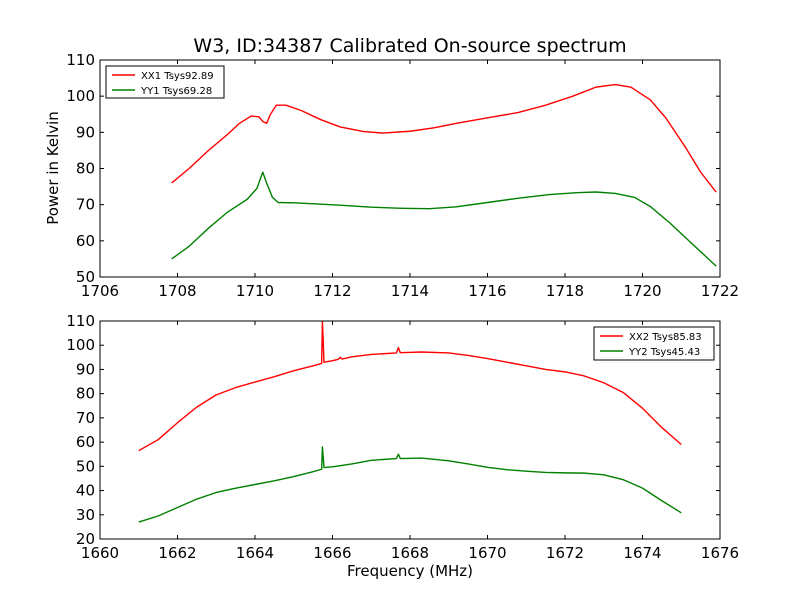 The height and width of the screenshot is (600, 800). I want to click on x-axis-label: Frequency (MHz), so click(410, 571).